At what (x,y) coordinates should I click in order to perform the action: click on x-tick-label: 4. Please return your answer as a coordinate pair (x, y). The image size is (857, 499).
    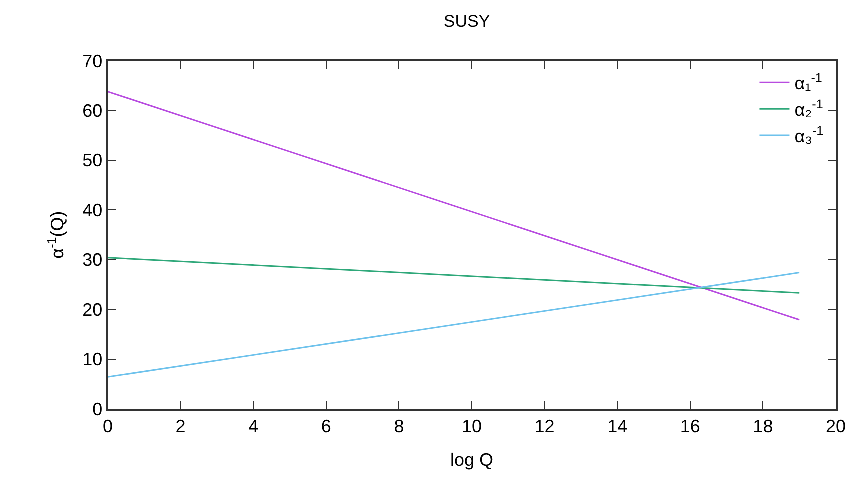
    Looking at the image, I should click on (253, 426).